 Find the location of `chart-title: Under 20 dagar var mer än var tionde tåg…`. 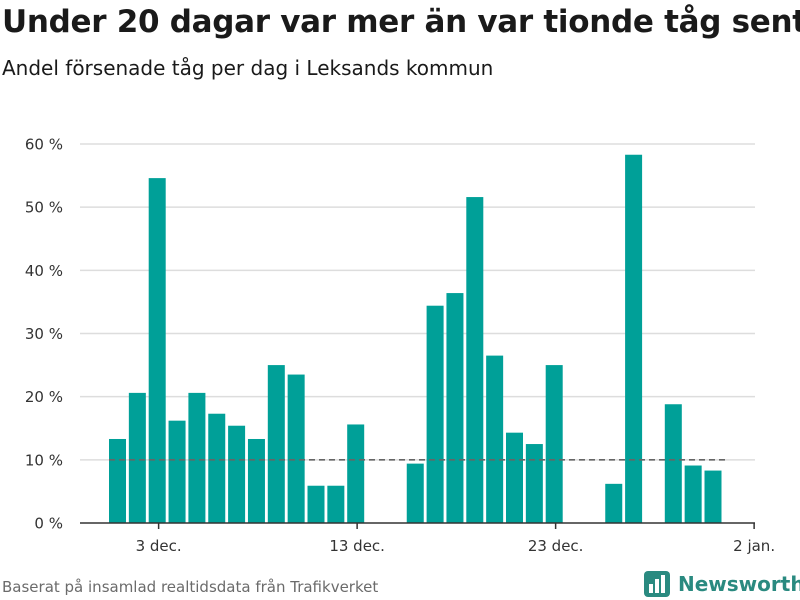

chart-title: Under 20 dagar var mer än var tionde tåg… is located at coordinates (401, 22).